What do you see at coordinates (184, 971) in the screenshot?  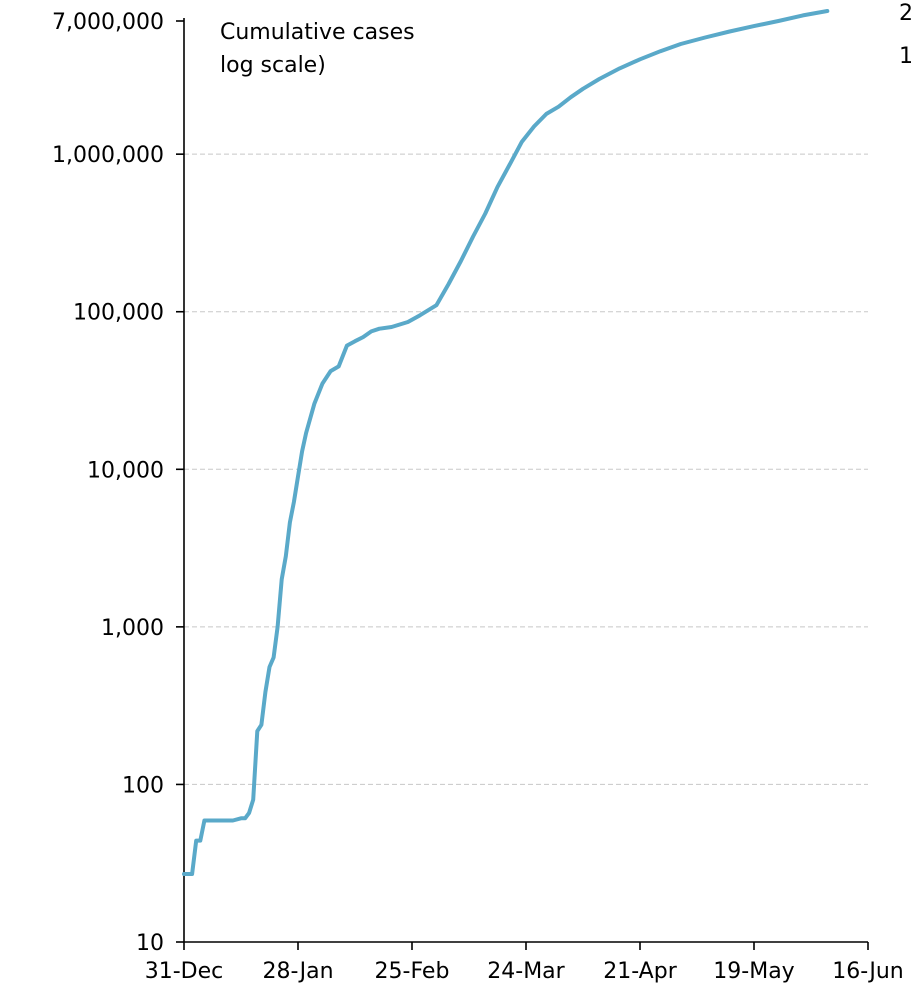 I see `x-tick-label: 31-Dec` at bounding box center [184, 971].